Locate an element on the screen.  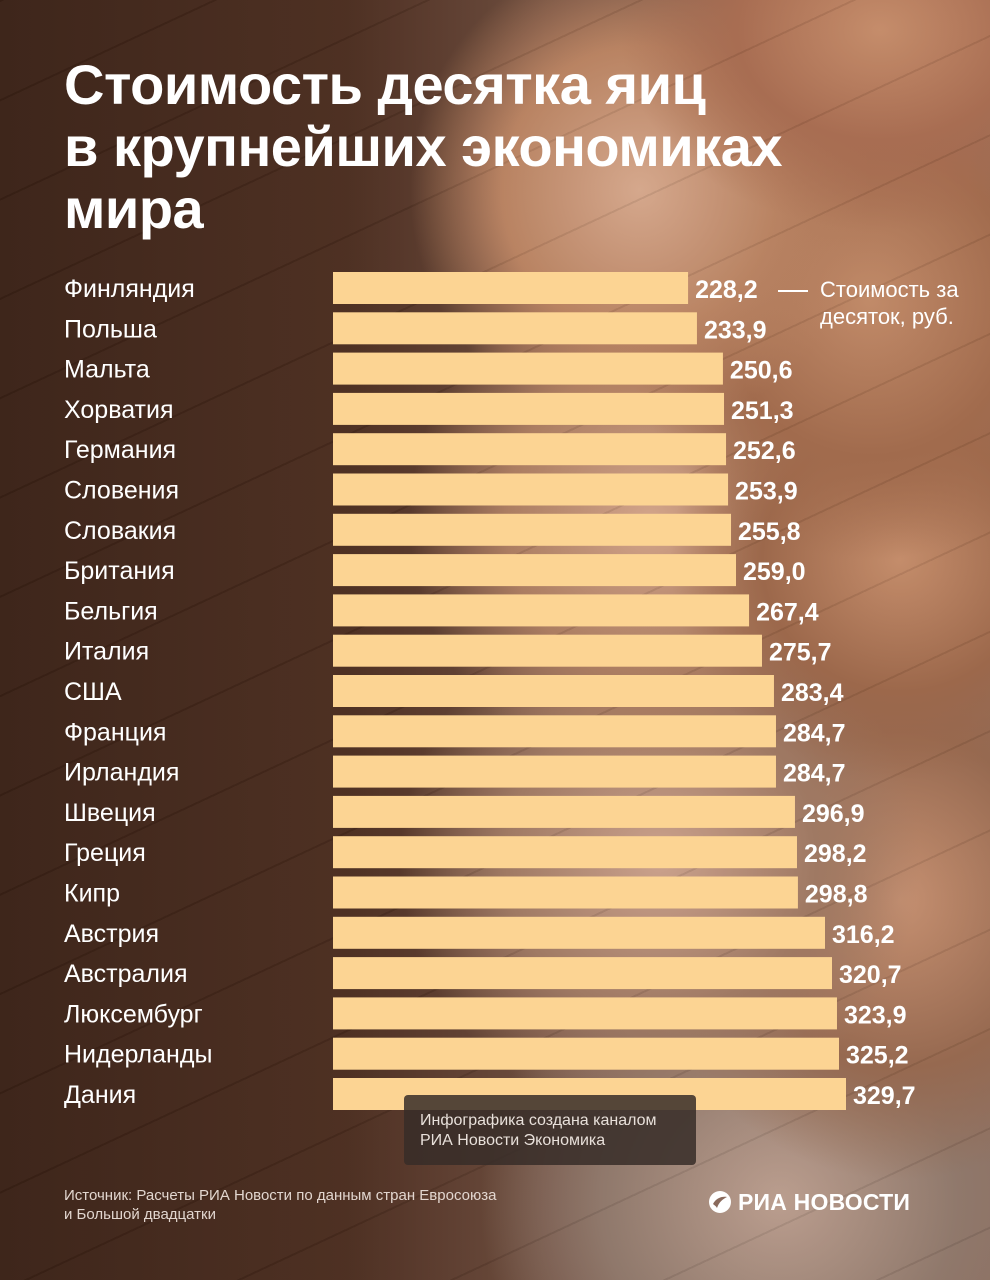
ria-logo-icon is located at coordinates (720, 1202).